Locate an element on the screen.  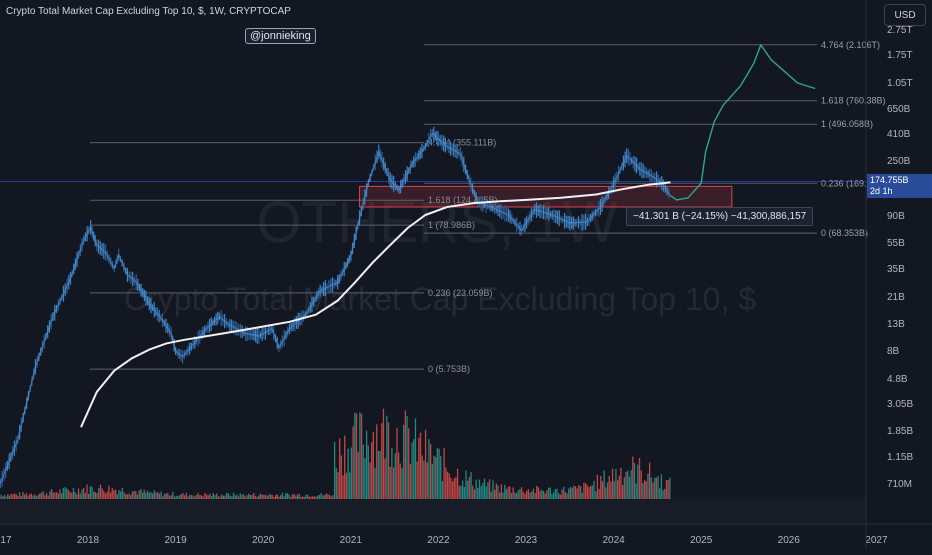
y-tick-label: 710M is located at coordinates (899, 484).